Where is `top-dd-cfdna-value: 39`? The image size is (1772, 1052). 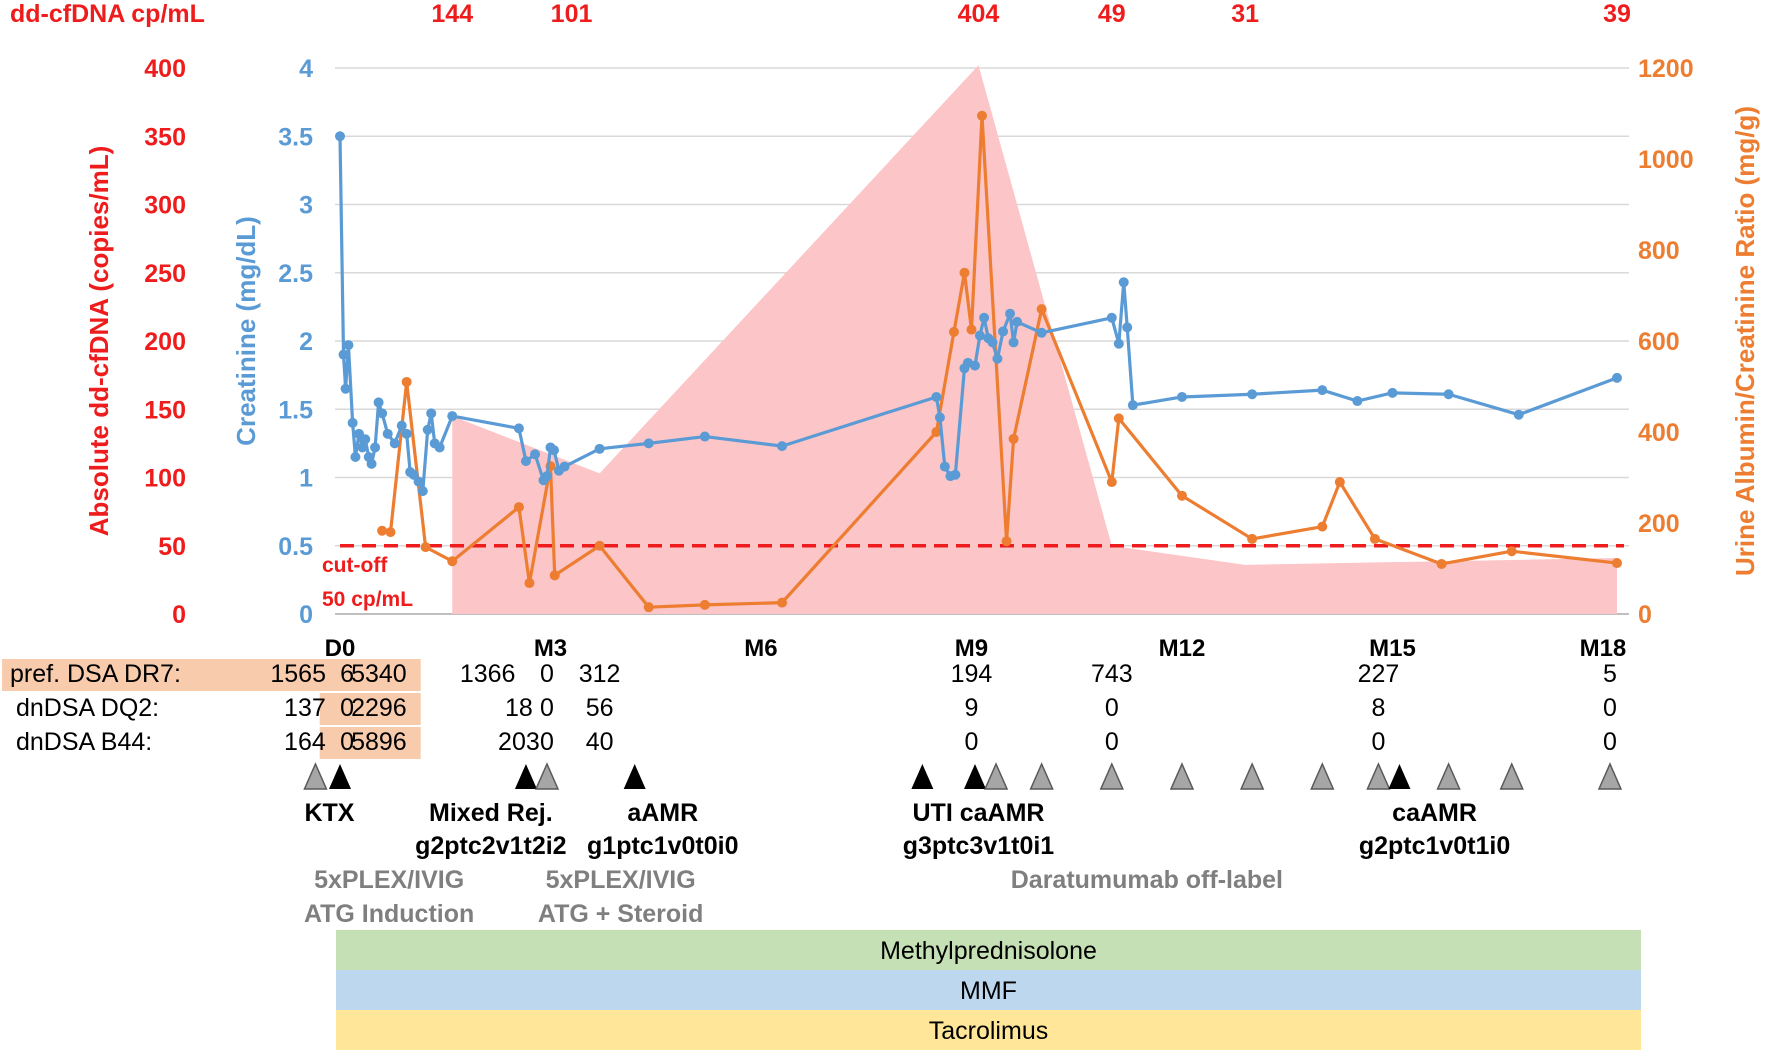
top-dd-cfdna-value: 39 is located at coordinates (1617, 14).